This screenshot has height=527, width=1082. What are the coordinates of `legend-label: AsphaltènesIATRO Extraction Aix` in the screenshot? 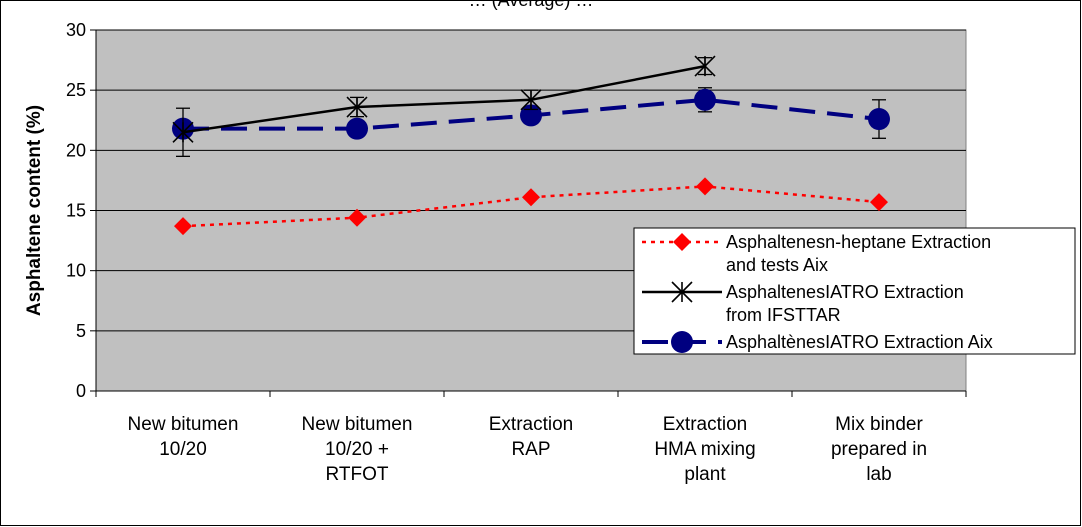 It's located at (859, 342).